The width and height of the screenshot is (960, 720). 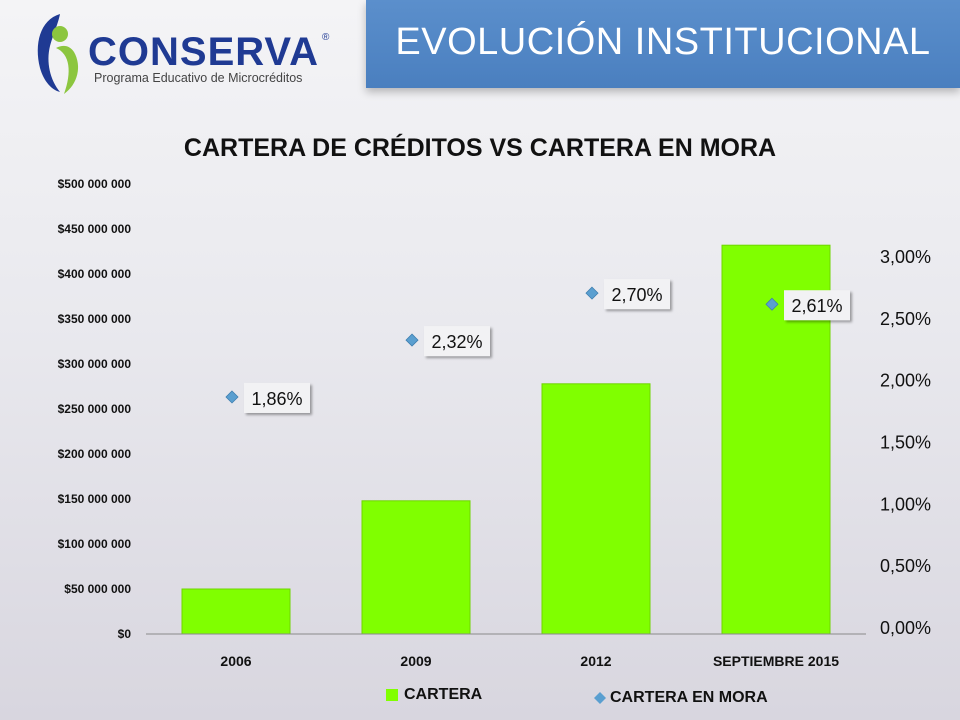 What do you see at coordinates (95, 499) in the screenshot?
I see `y-left-tick-label: $150 000 000` at bounding box center [95, 499].